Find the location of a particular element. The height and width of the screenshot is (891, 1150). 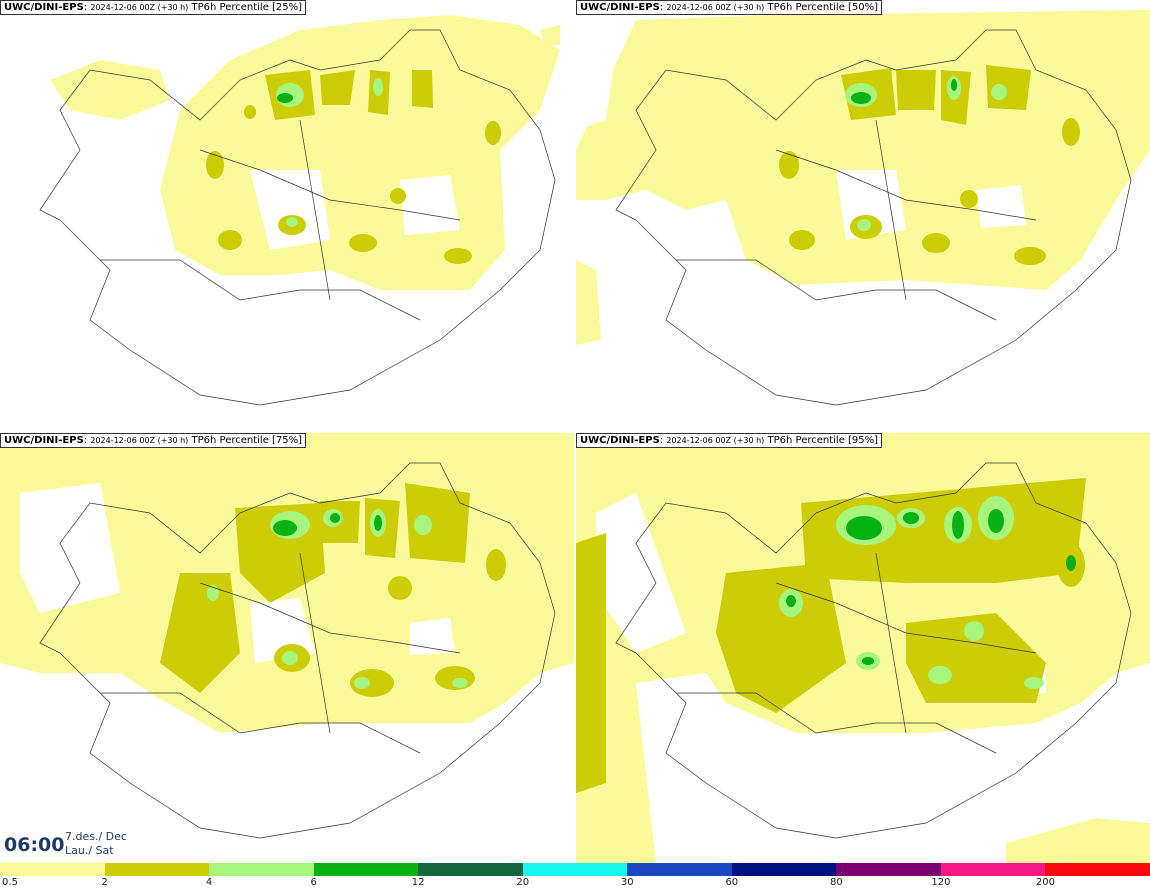

valid-time-day: Lau./ Sat is located at coordinates (89, 850).